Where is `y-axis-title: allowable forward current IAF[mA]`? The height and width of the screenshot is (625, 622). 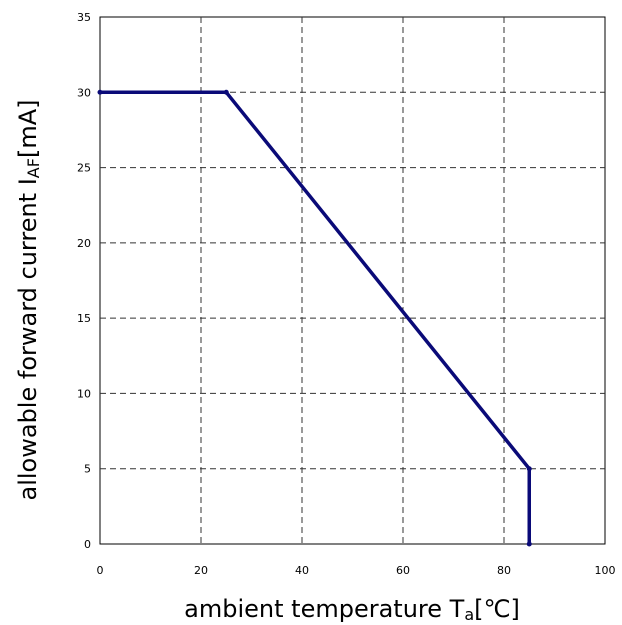
y-axis-title: allowable forward current IAF[mA] is located at coordinates (28, 300).